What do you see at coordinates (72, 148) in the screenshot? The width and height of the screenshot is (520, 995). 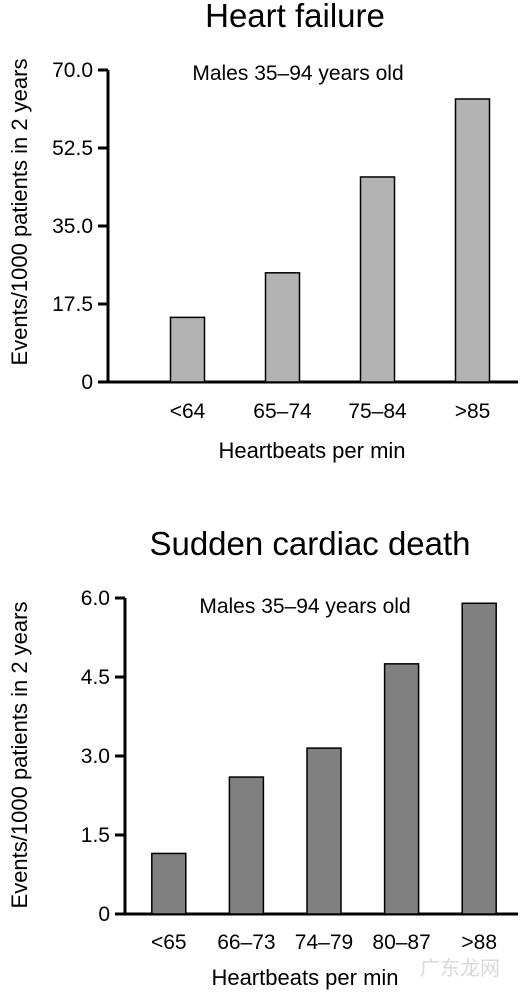 I see `y-tick-label: 52.5` at bounding box center [72, 148].